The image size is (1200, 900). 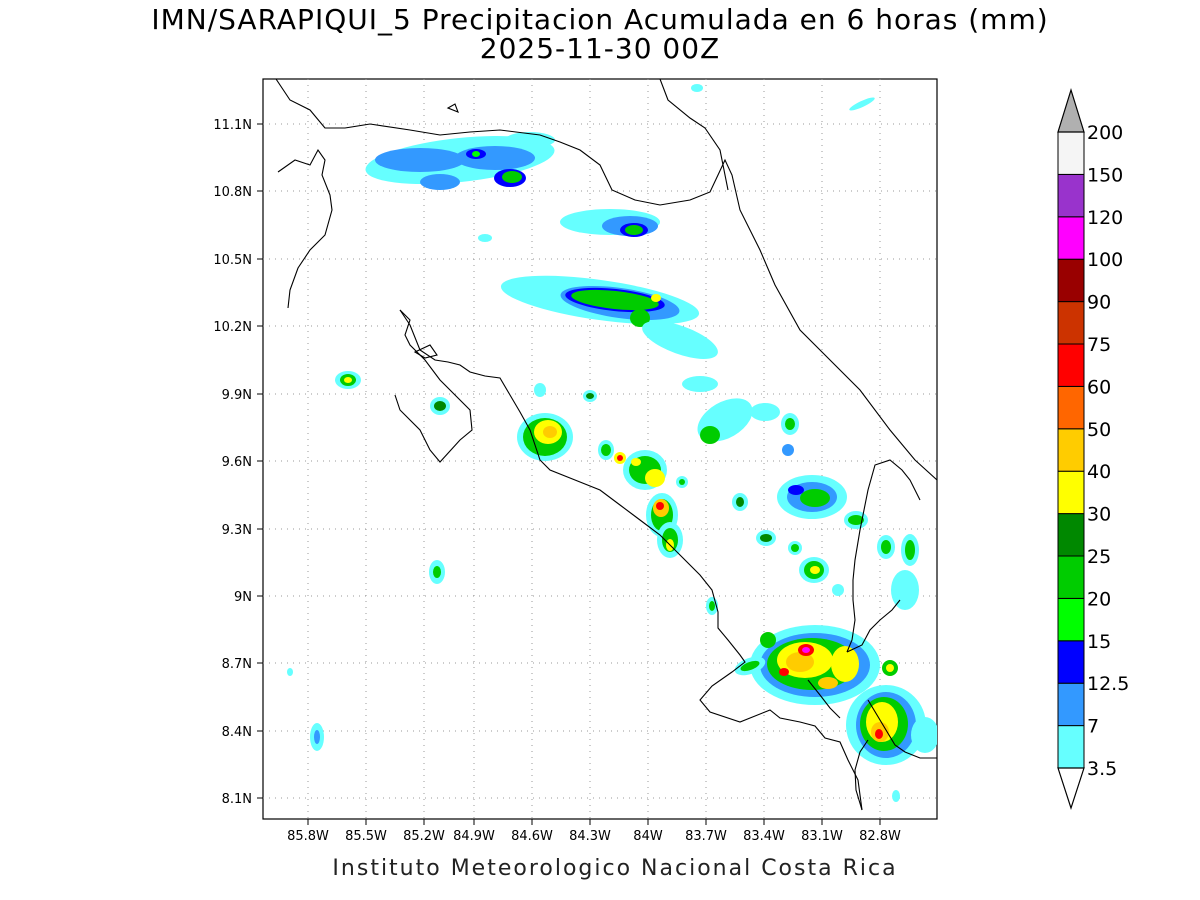 What do you see at coordinates (237, 395) in the screenshot?
I see `lat-label: 9.9N` at bounding box center [237, 395].